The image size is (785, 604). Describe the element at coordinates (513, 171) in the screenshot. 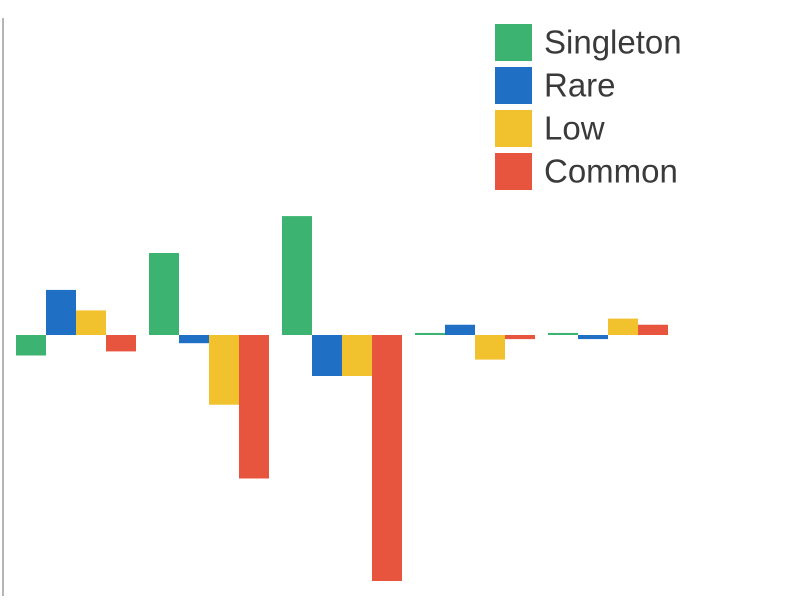

I see `legend-swatch-common` at that location.